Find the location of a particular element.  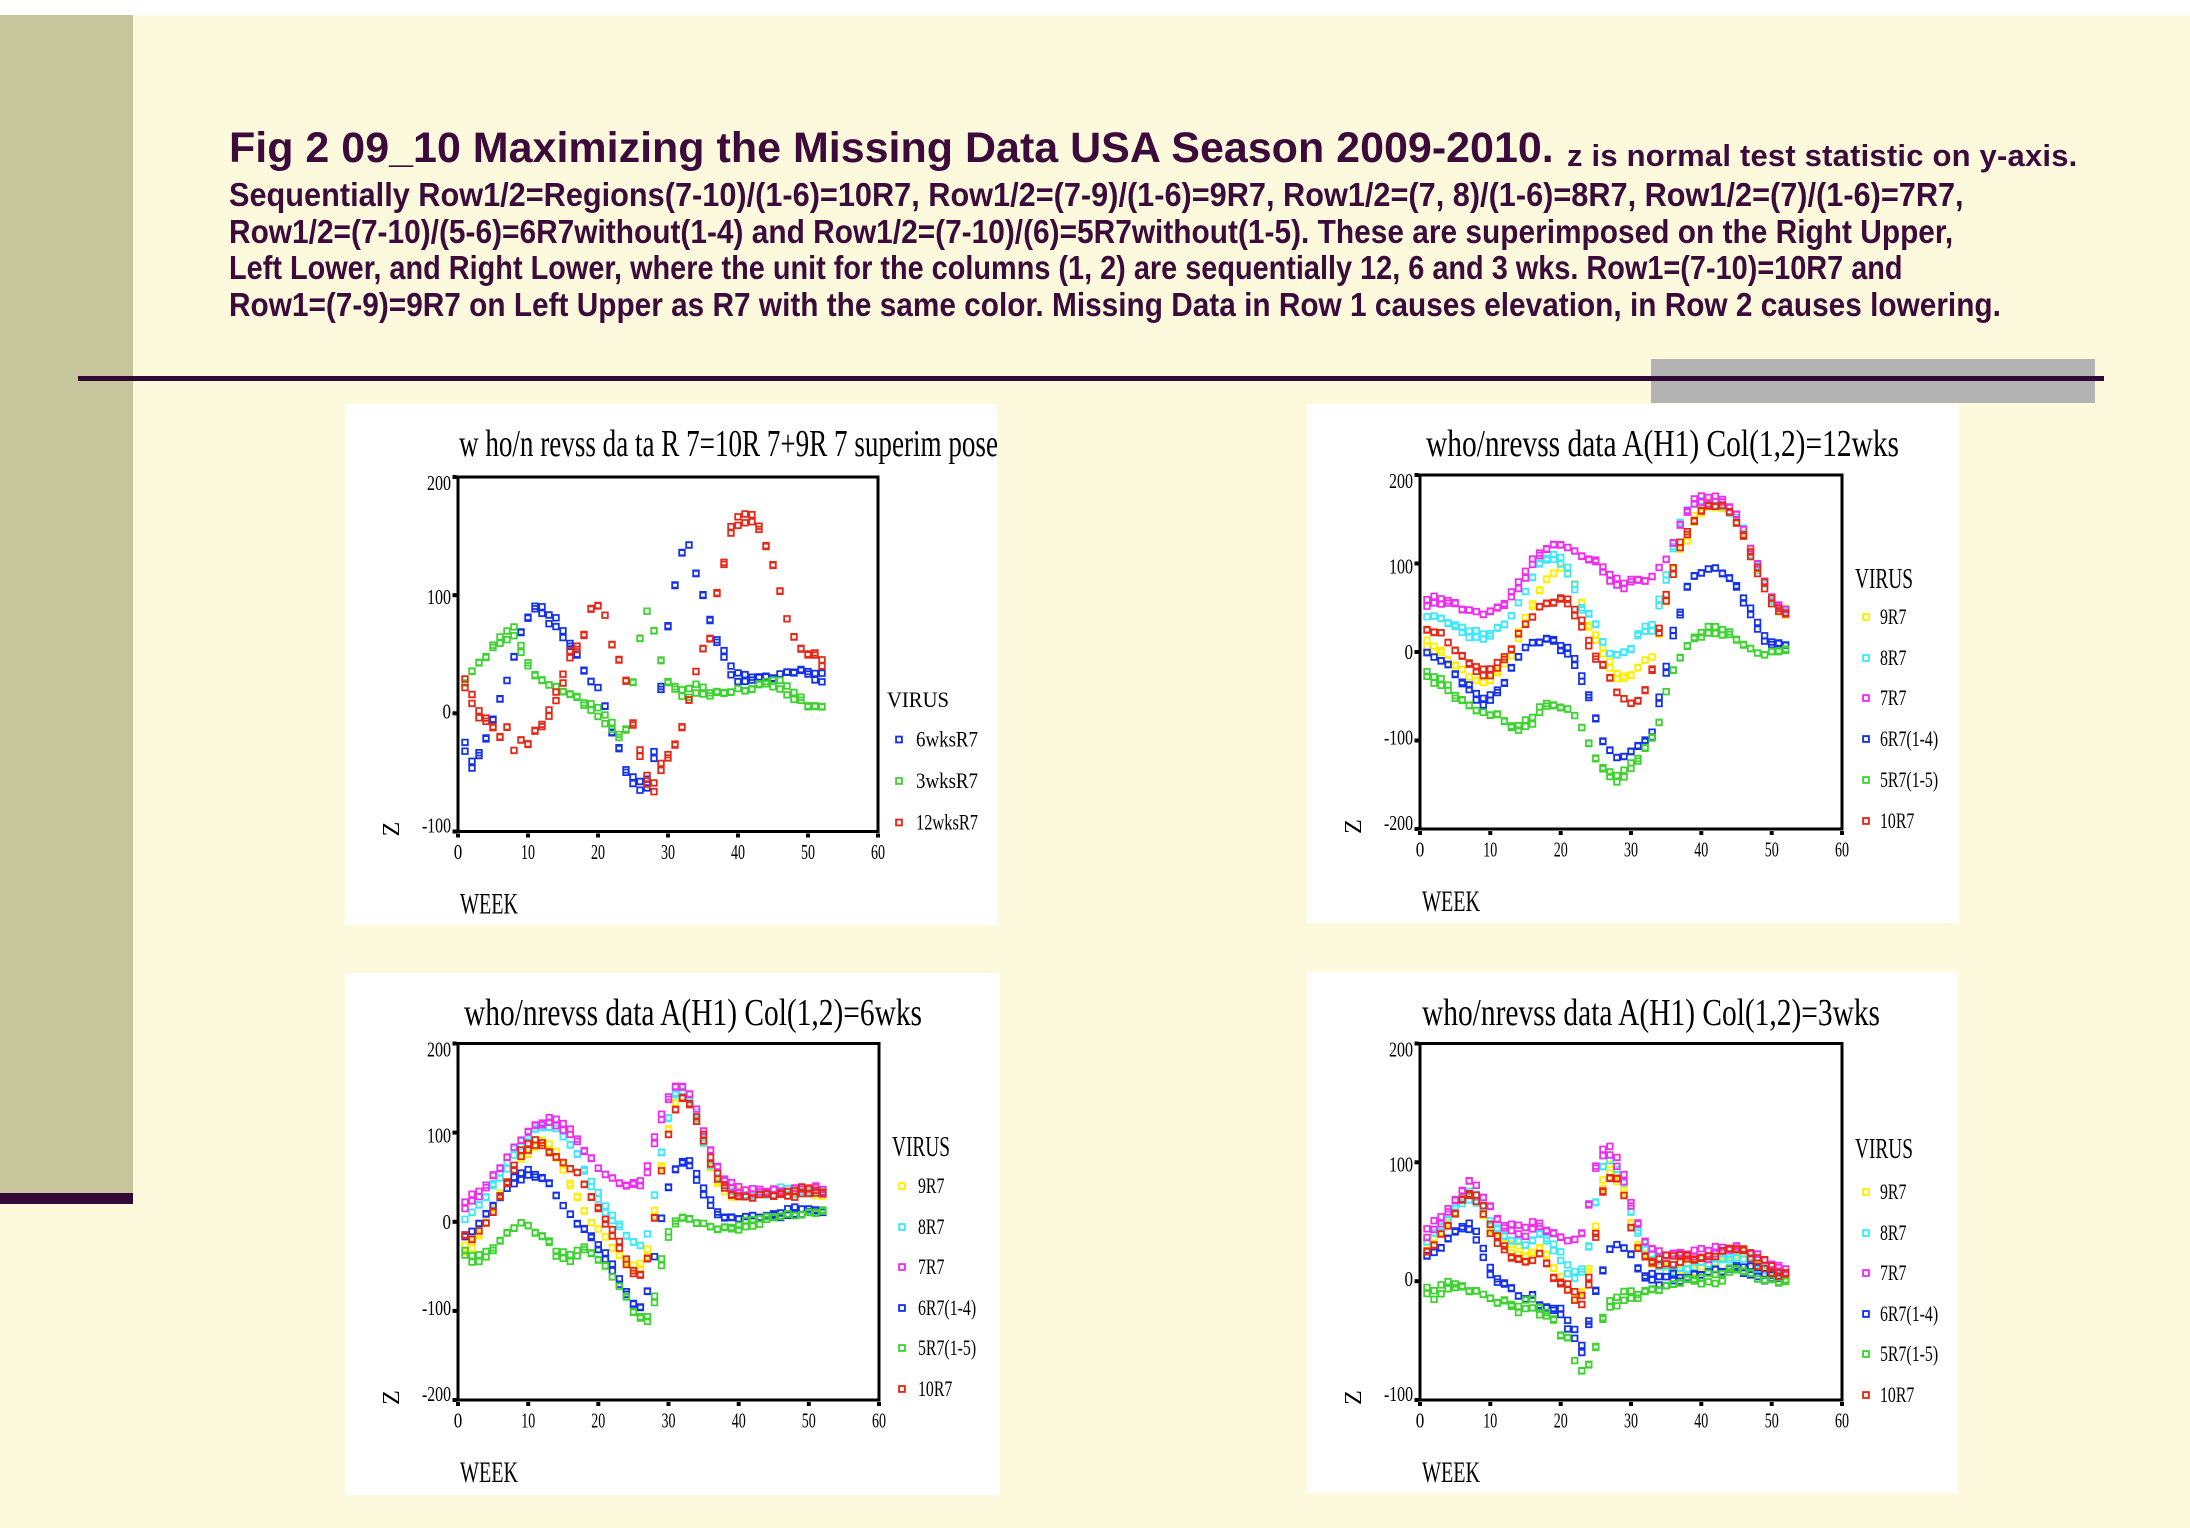

svg-text: 3wksR7 is located at coordinates (947, 780).